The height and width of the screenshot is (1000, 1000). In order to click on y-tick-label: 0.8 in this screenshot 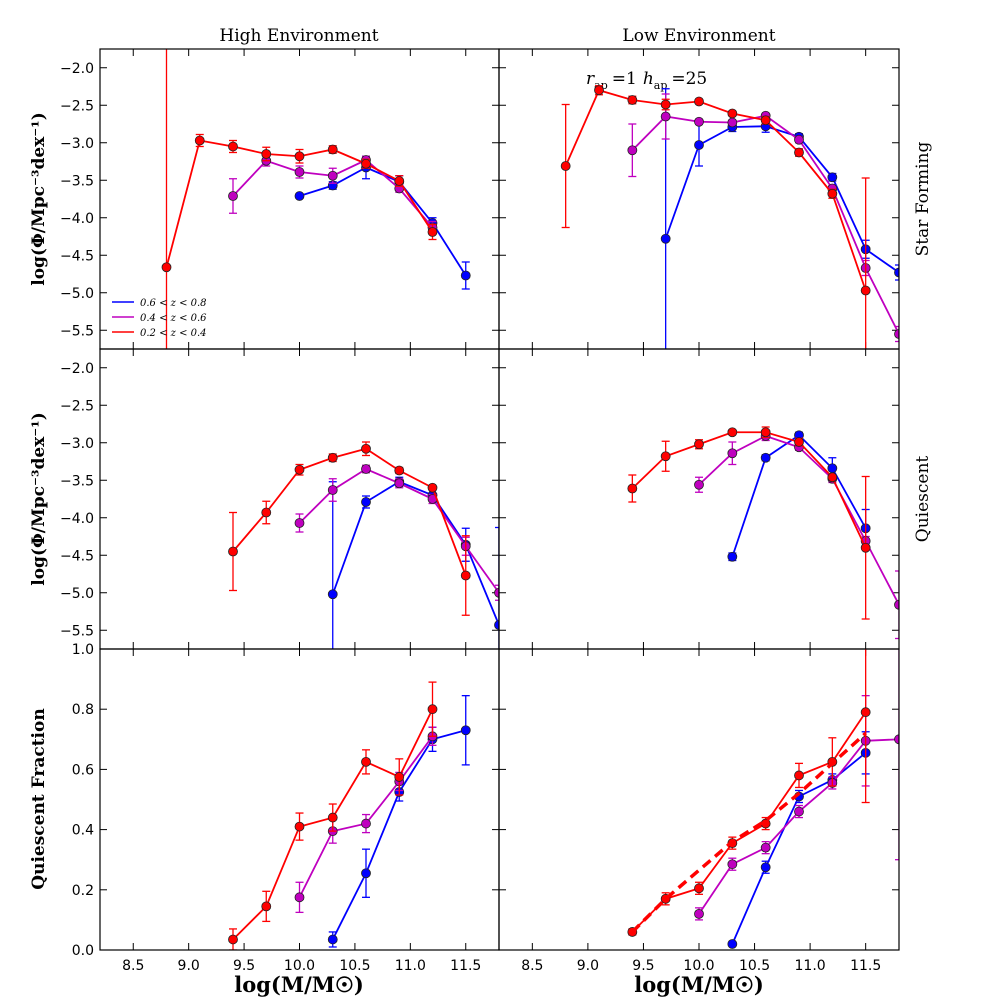, I will do `click(83, 710)`.